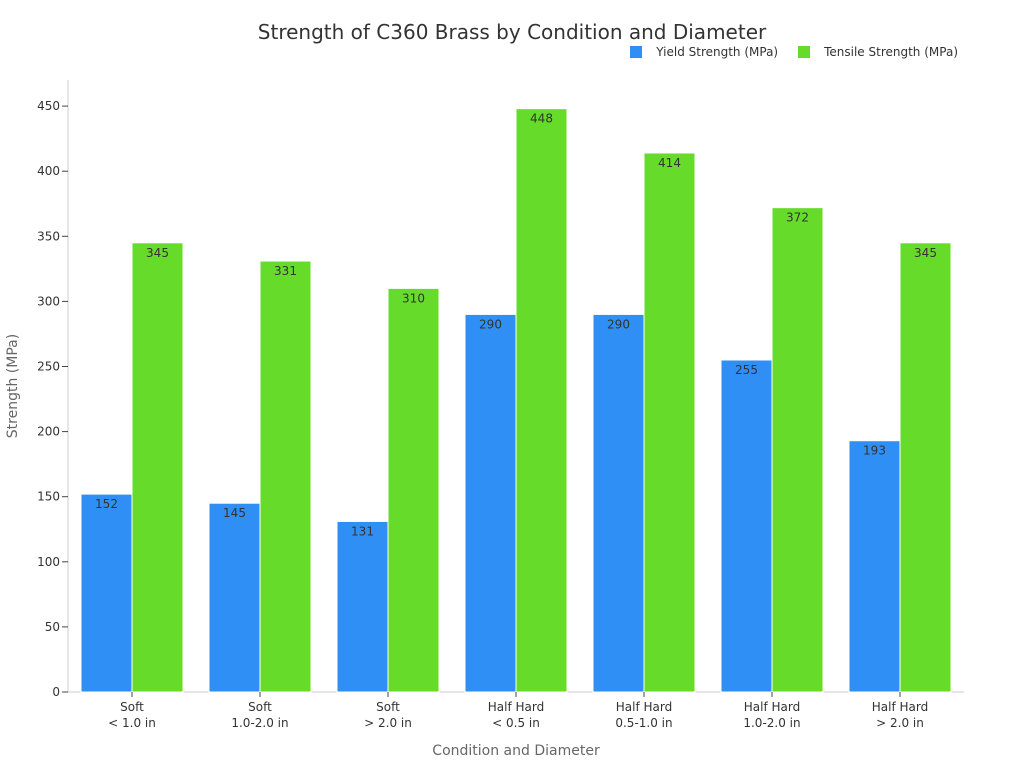  I want to click on y-tick-label: 200, so click(48, 432).